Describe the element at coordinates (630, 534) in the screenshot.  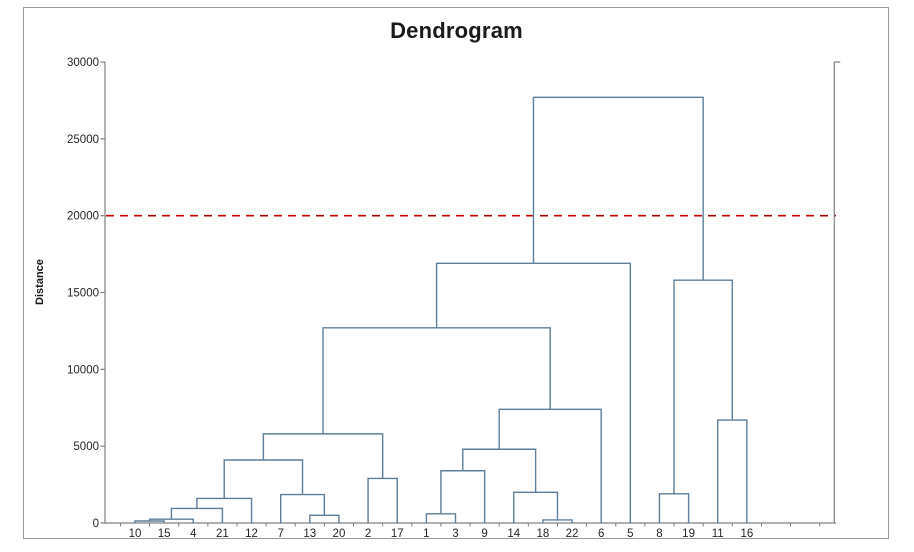
I see `x-leaf-label: 5` at that location.